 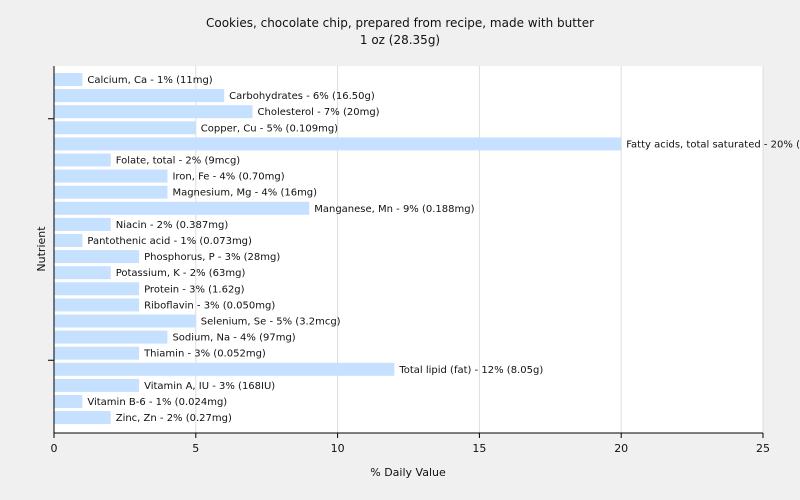 What do you see at coordinates (408, 472) in the screenshot?
I see `x-axis-label: % Daily Value` at bounding box center [408, 472].